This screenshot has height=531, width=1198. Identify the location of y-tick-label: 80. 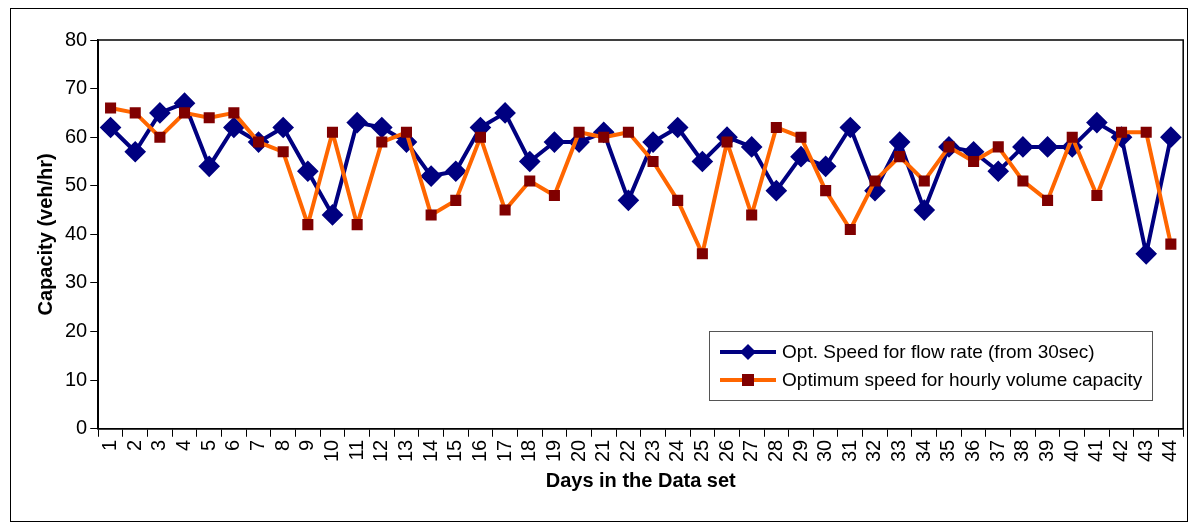
(76, 38).